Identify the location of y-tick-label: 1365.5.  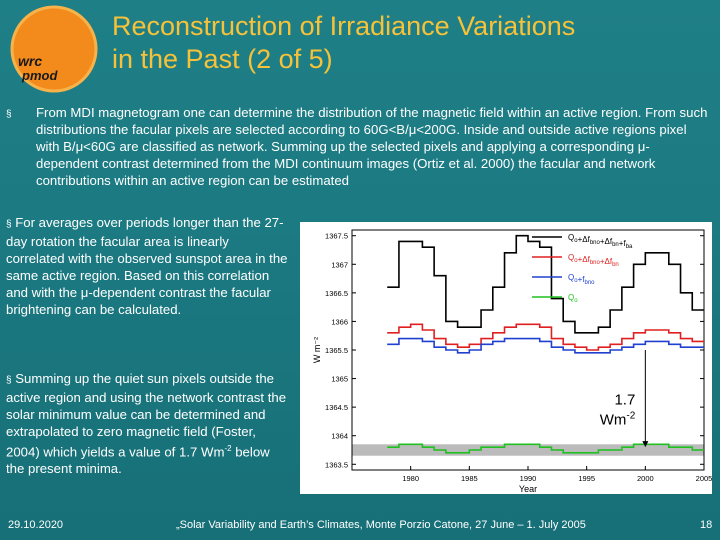
(336, 350).